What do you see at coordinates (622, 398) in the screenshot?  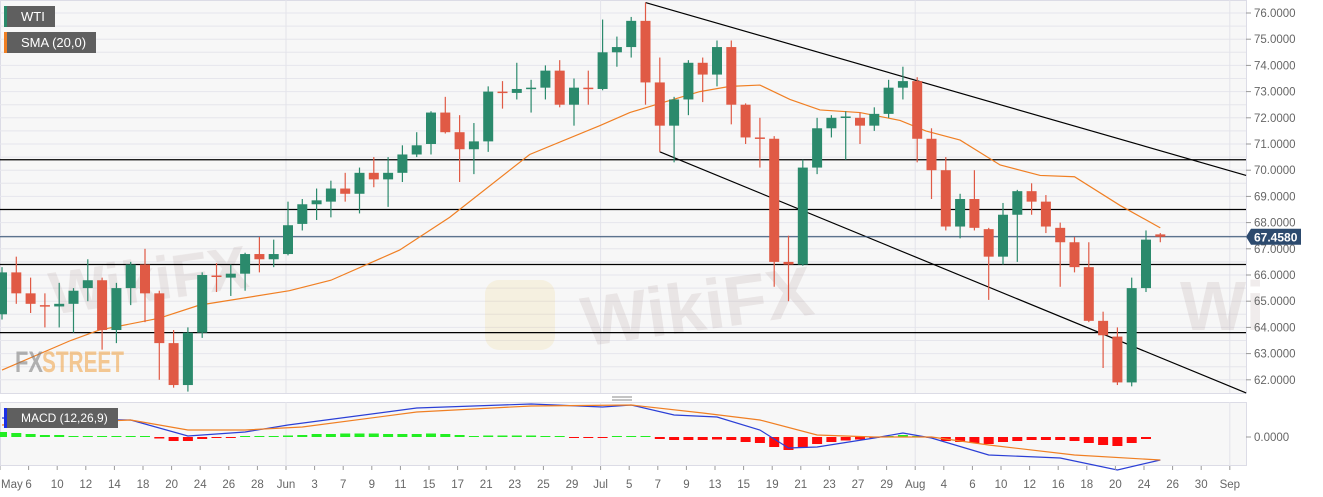 I see `panel-resize-handle` at bounding box center [622, 398].